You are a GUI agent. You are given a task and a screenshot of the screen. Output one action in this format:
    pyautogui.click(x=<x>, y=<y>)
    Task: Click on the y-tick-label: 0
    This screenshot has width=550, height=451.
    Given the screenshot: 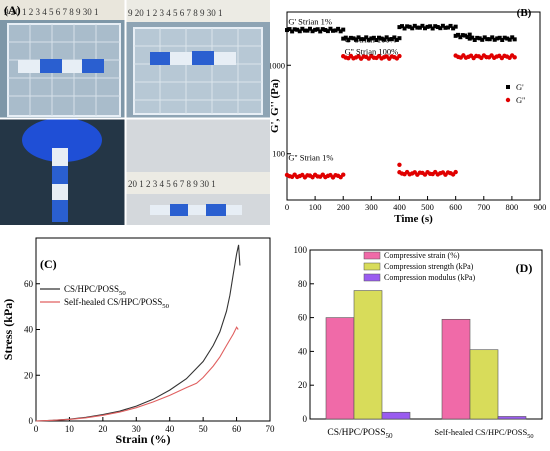 What is the action you would take?
    pyautogui.click(x=305, y=419)
    